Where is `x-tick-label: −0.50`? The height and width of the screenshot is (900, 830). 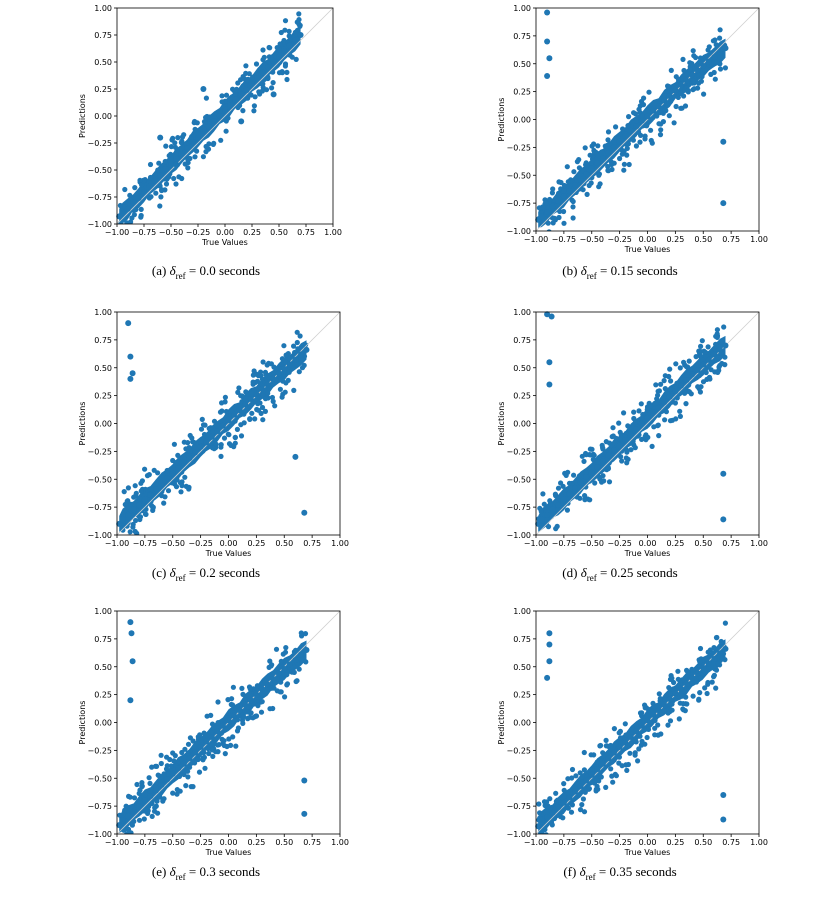
x-tick-label: −0.50 is located at coordinates (172, 543).